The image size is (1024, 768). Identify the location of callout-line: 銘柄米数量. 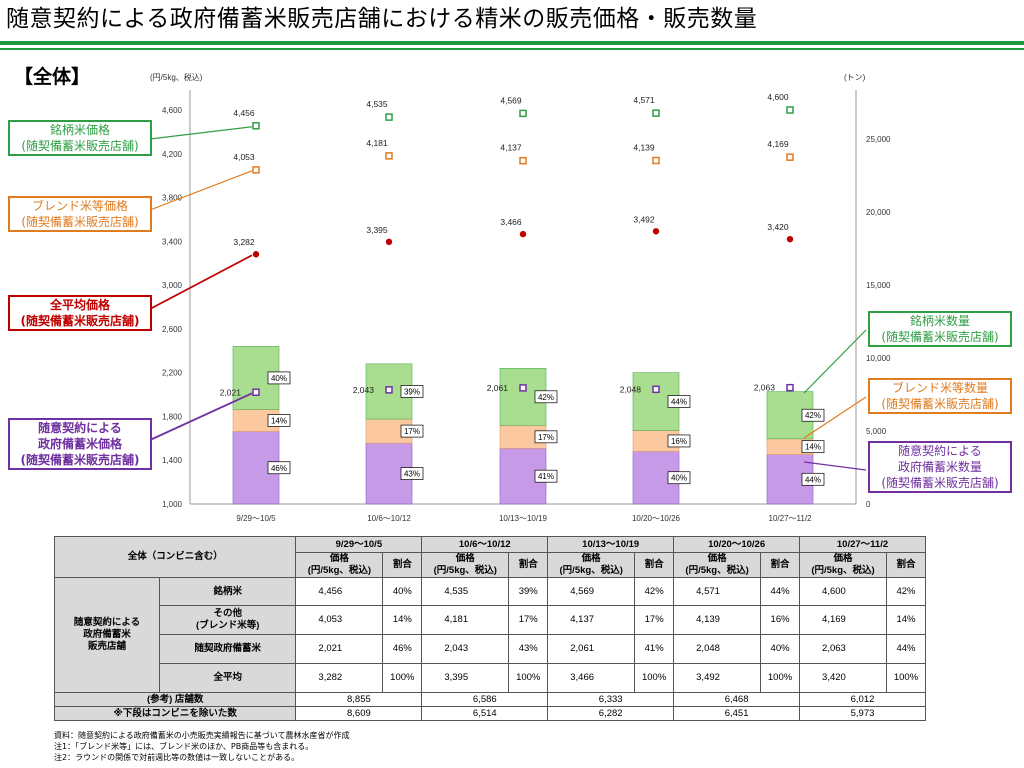
(939, 321).